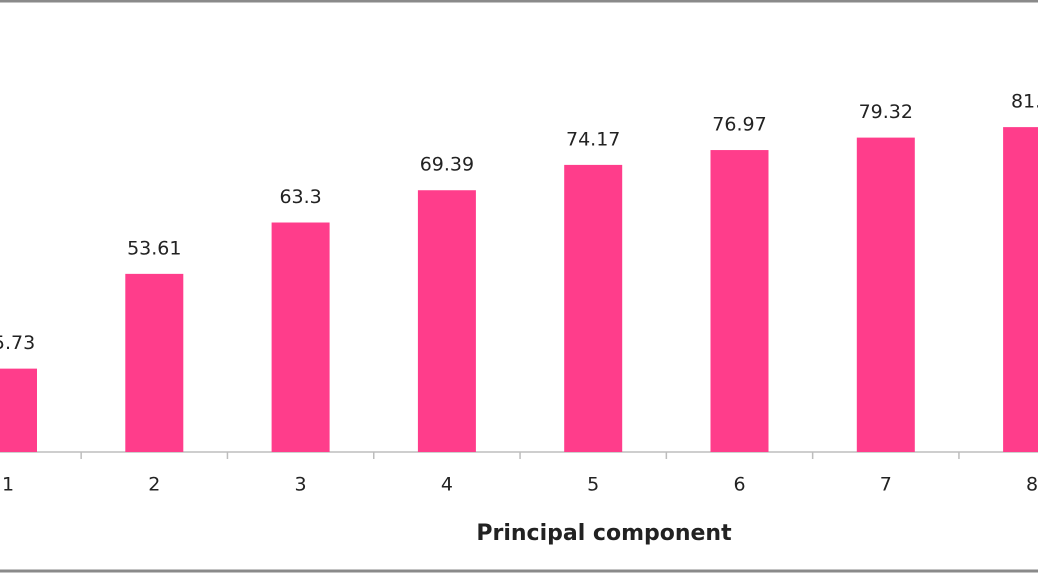 The height and width of the screenshot is (576, 1038). I want to click on x-tick-label: 4, so click(447, 485).